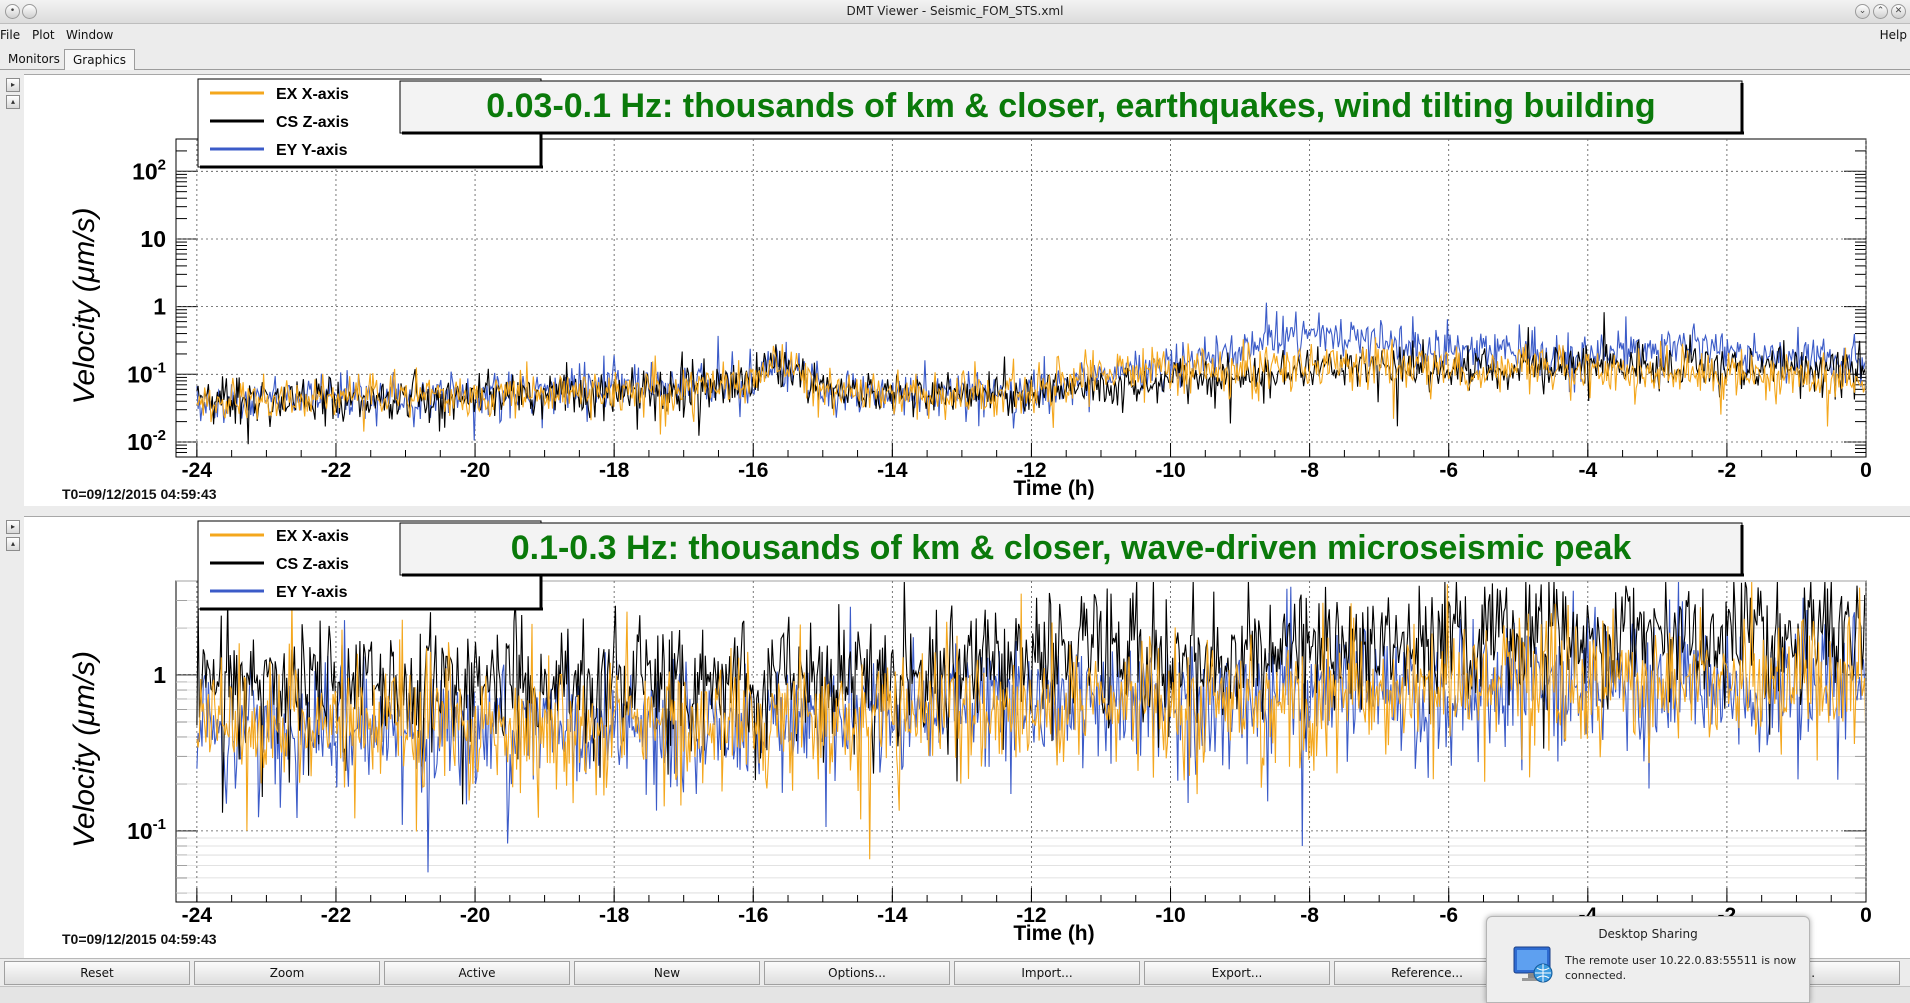 This screenshot has height=1003, width=1910. I want to click on menu-bar: File Plot Window Help, so click(955, 35).